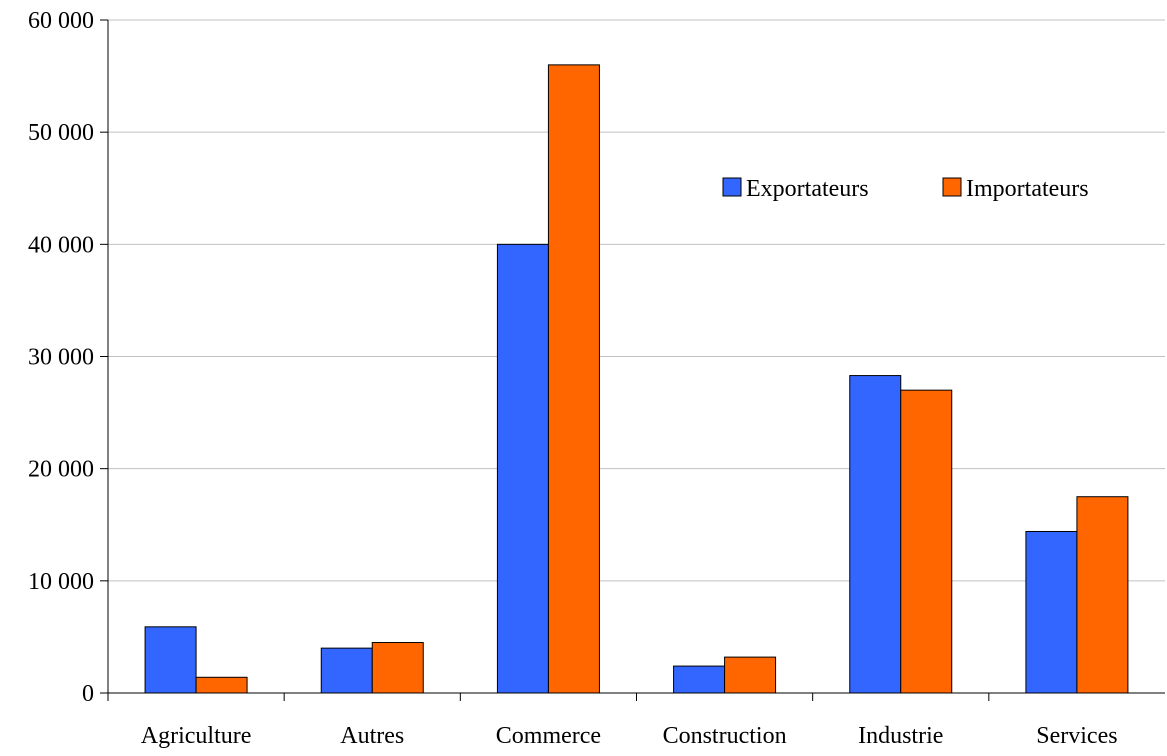 Image resolution: width=1167 pixels, height=756 pixels. I want to click on bar-exportateurs-construction, so click(699, 679).